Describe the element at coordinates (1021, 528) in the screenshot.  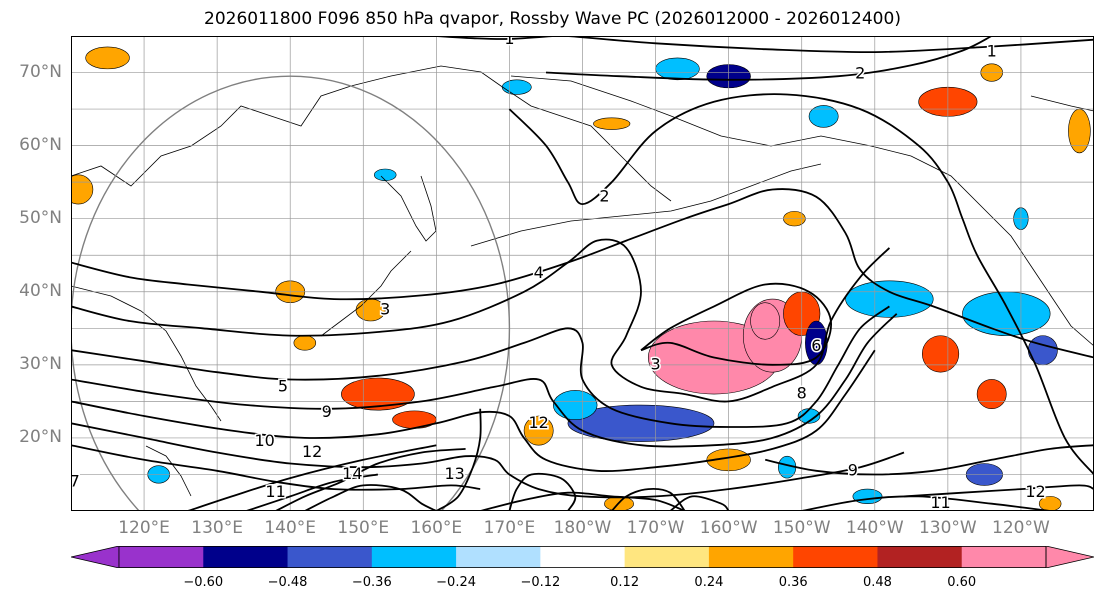
I see `longitude-label: 120°W` at that location.